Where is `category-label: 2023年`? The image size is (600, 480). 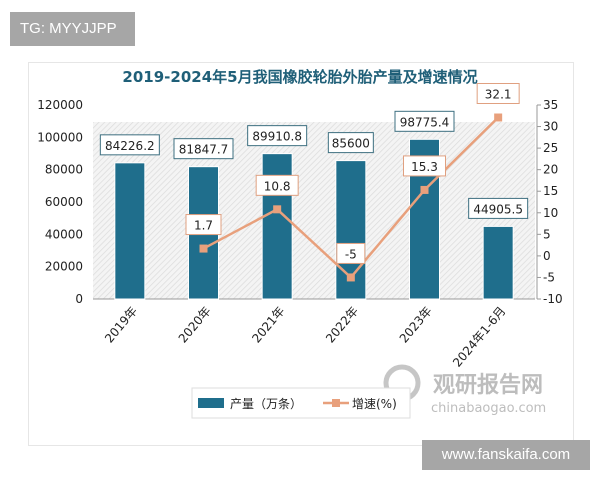
category-label: 2023年 is located at coordinates (416, 325).